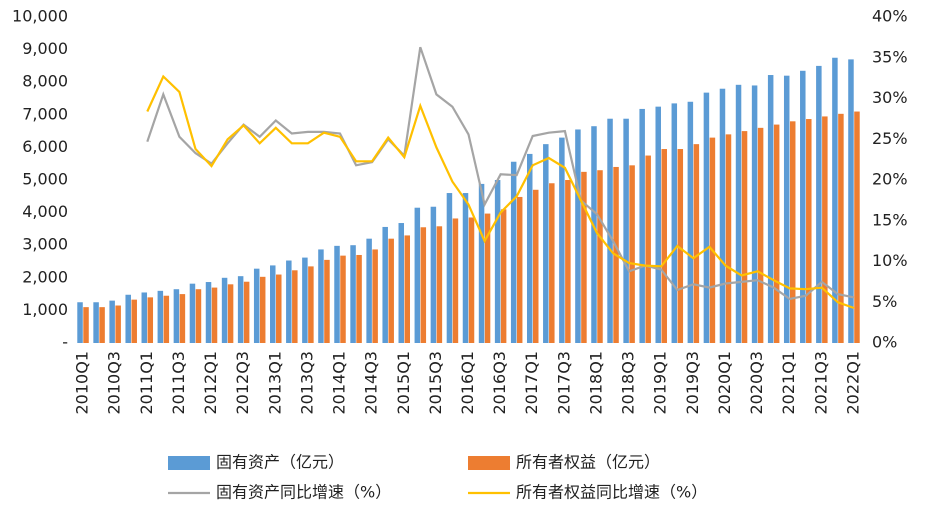 The image size is (926, 512). I want to click on y2-tick-label: 35%, so click(890, 56).